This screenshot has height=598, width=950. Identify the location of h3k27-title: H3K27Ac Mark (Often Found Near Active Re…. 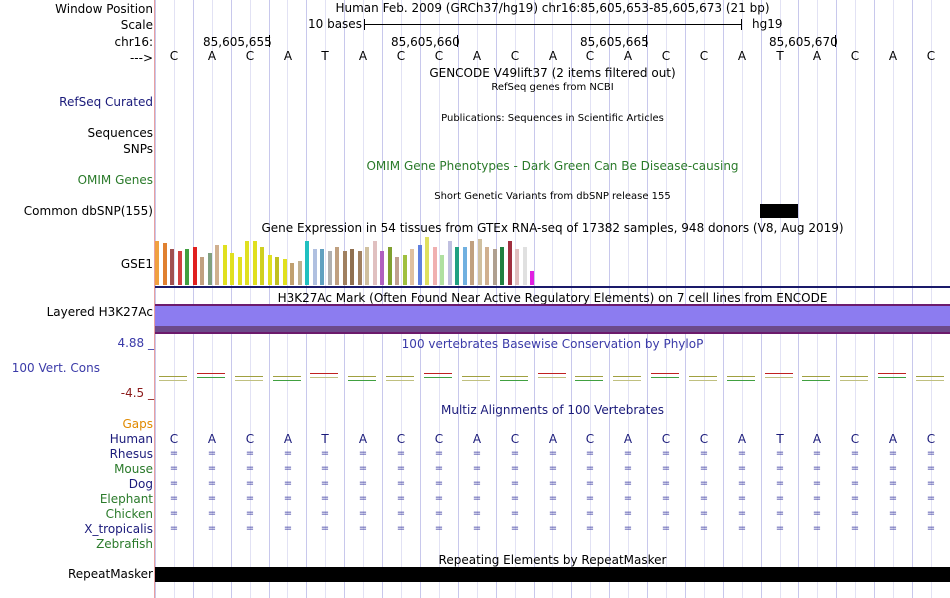
(552, 298).